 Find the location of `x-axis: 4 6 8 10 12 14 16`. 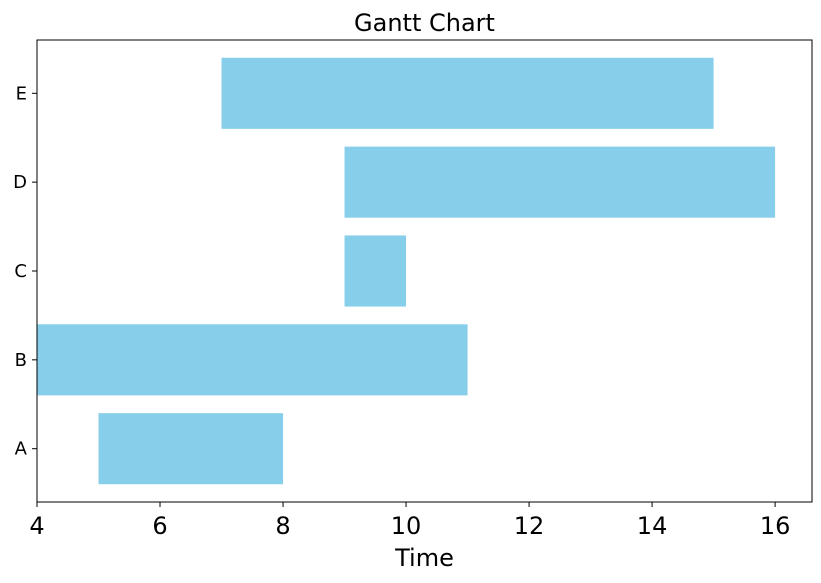

x-axis: 4 6 8 10 12 14 16 is located at coordinates (409, 521).